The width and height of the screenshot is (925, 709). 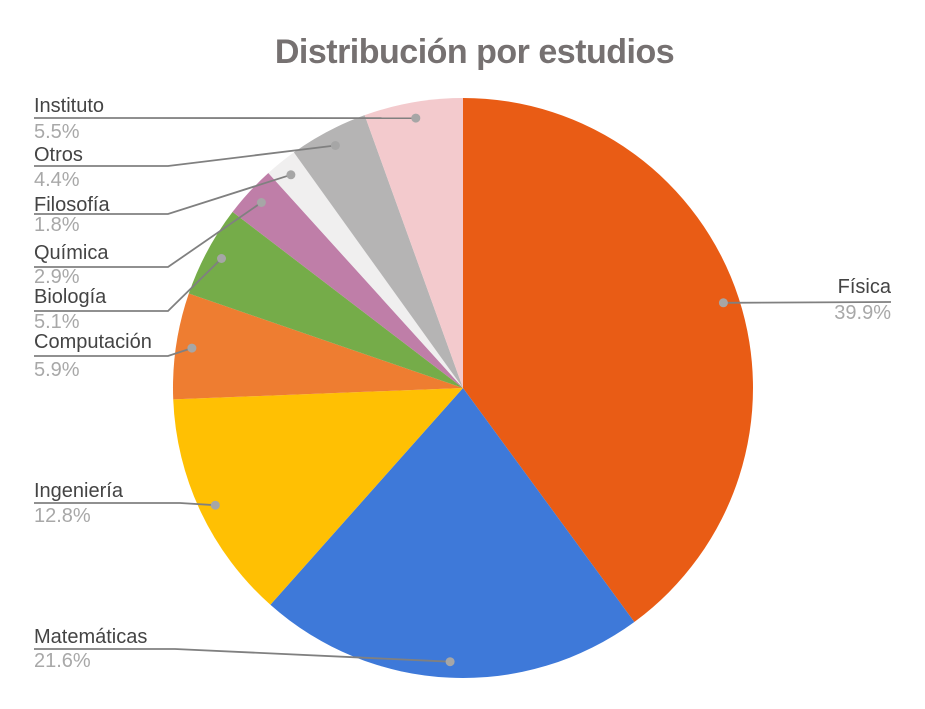 I want to click on slice-percent-filosofia: 1.8%, so click(x=57, y=225).